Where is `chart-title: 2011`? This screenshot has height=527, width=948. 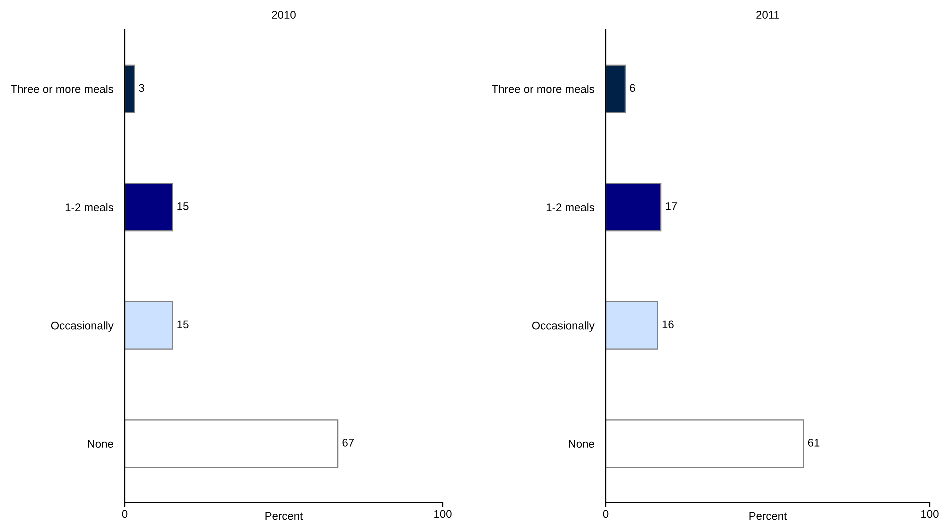
chart-title: 2011 is located at coordinates (768, 15).